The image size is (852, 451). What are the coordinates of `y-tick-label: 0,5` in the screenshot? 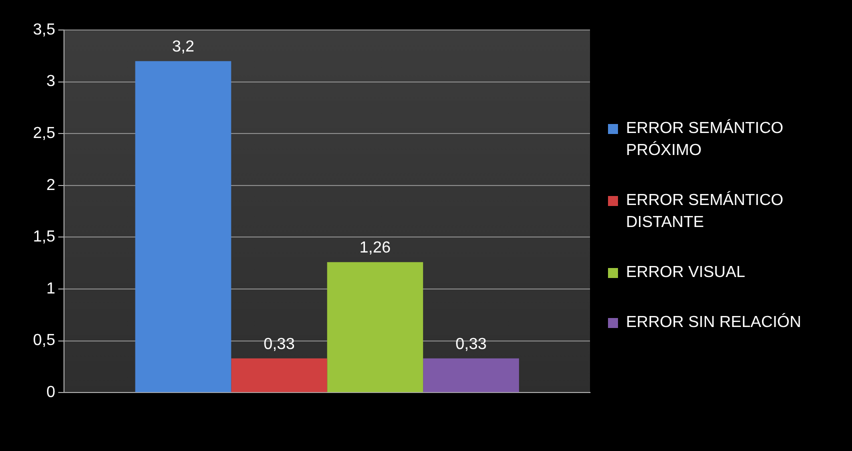 It's located at (44, 341).